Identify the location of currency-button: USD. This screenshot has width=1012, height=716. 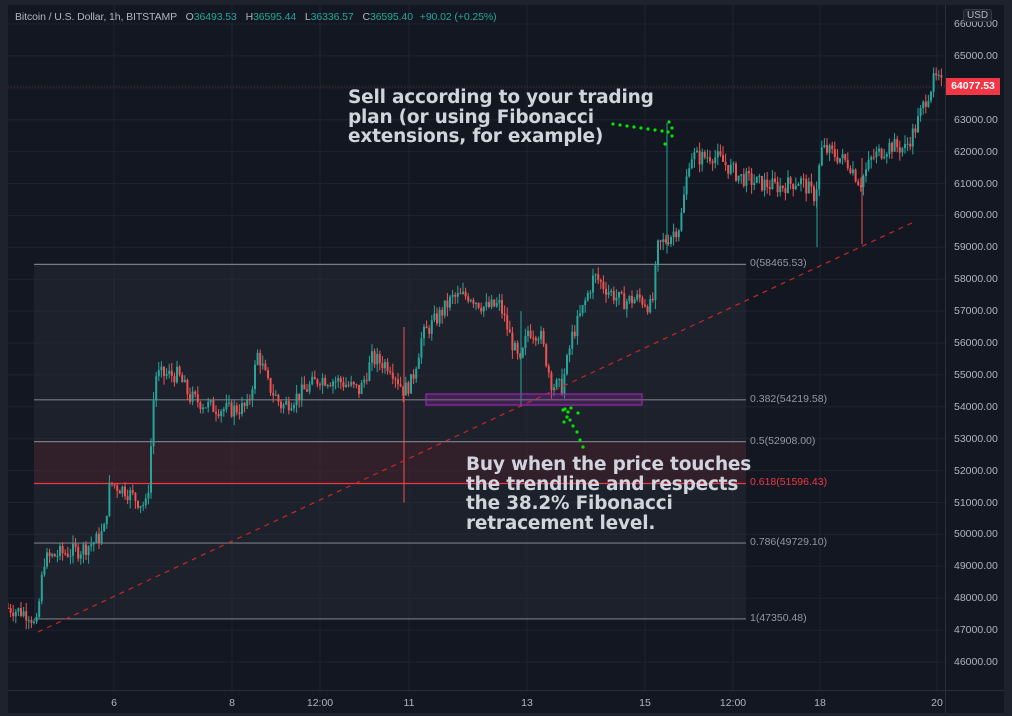
(978, 15).